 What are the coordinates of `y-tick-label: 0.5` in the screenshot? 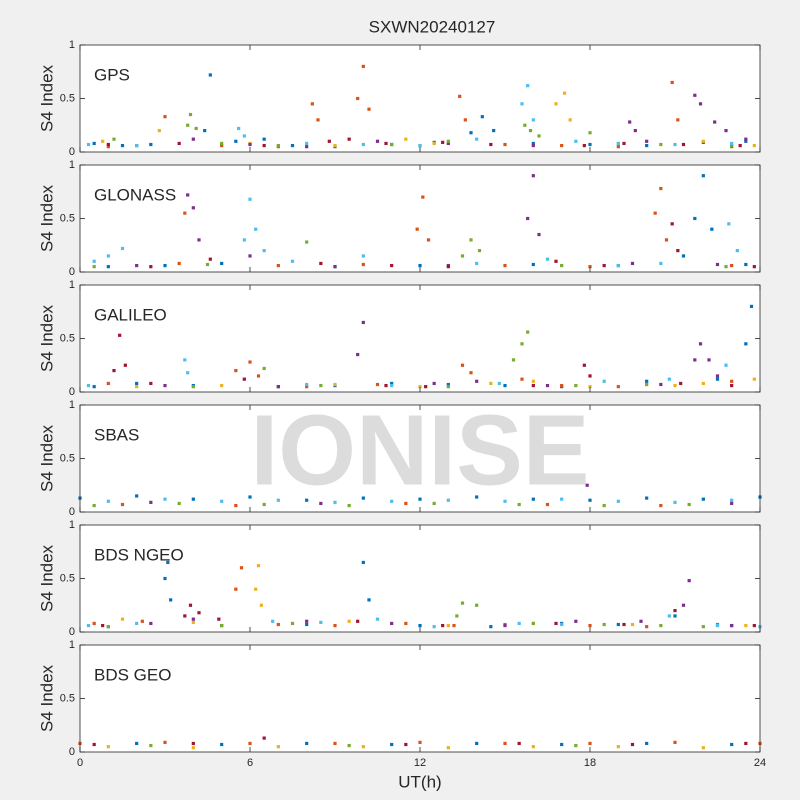 It's located at (67, 338).